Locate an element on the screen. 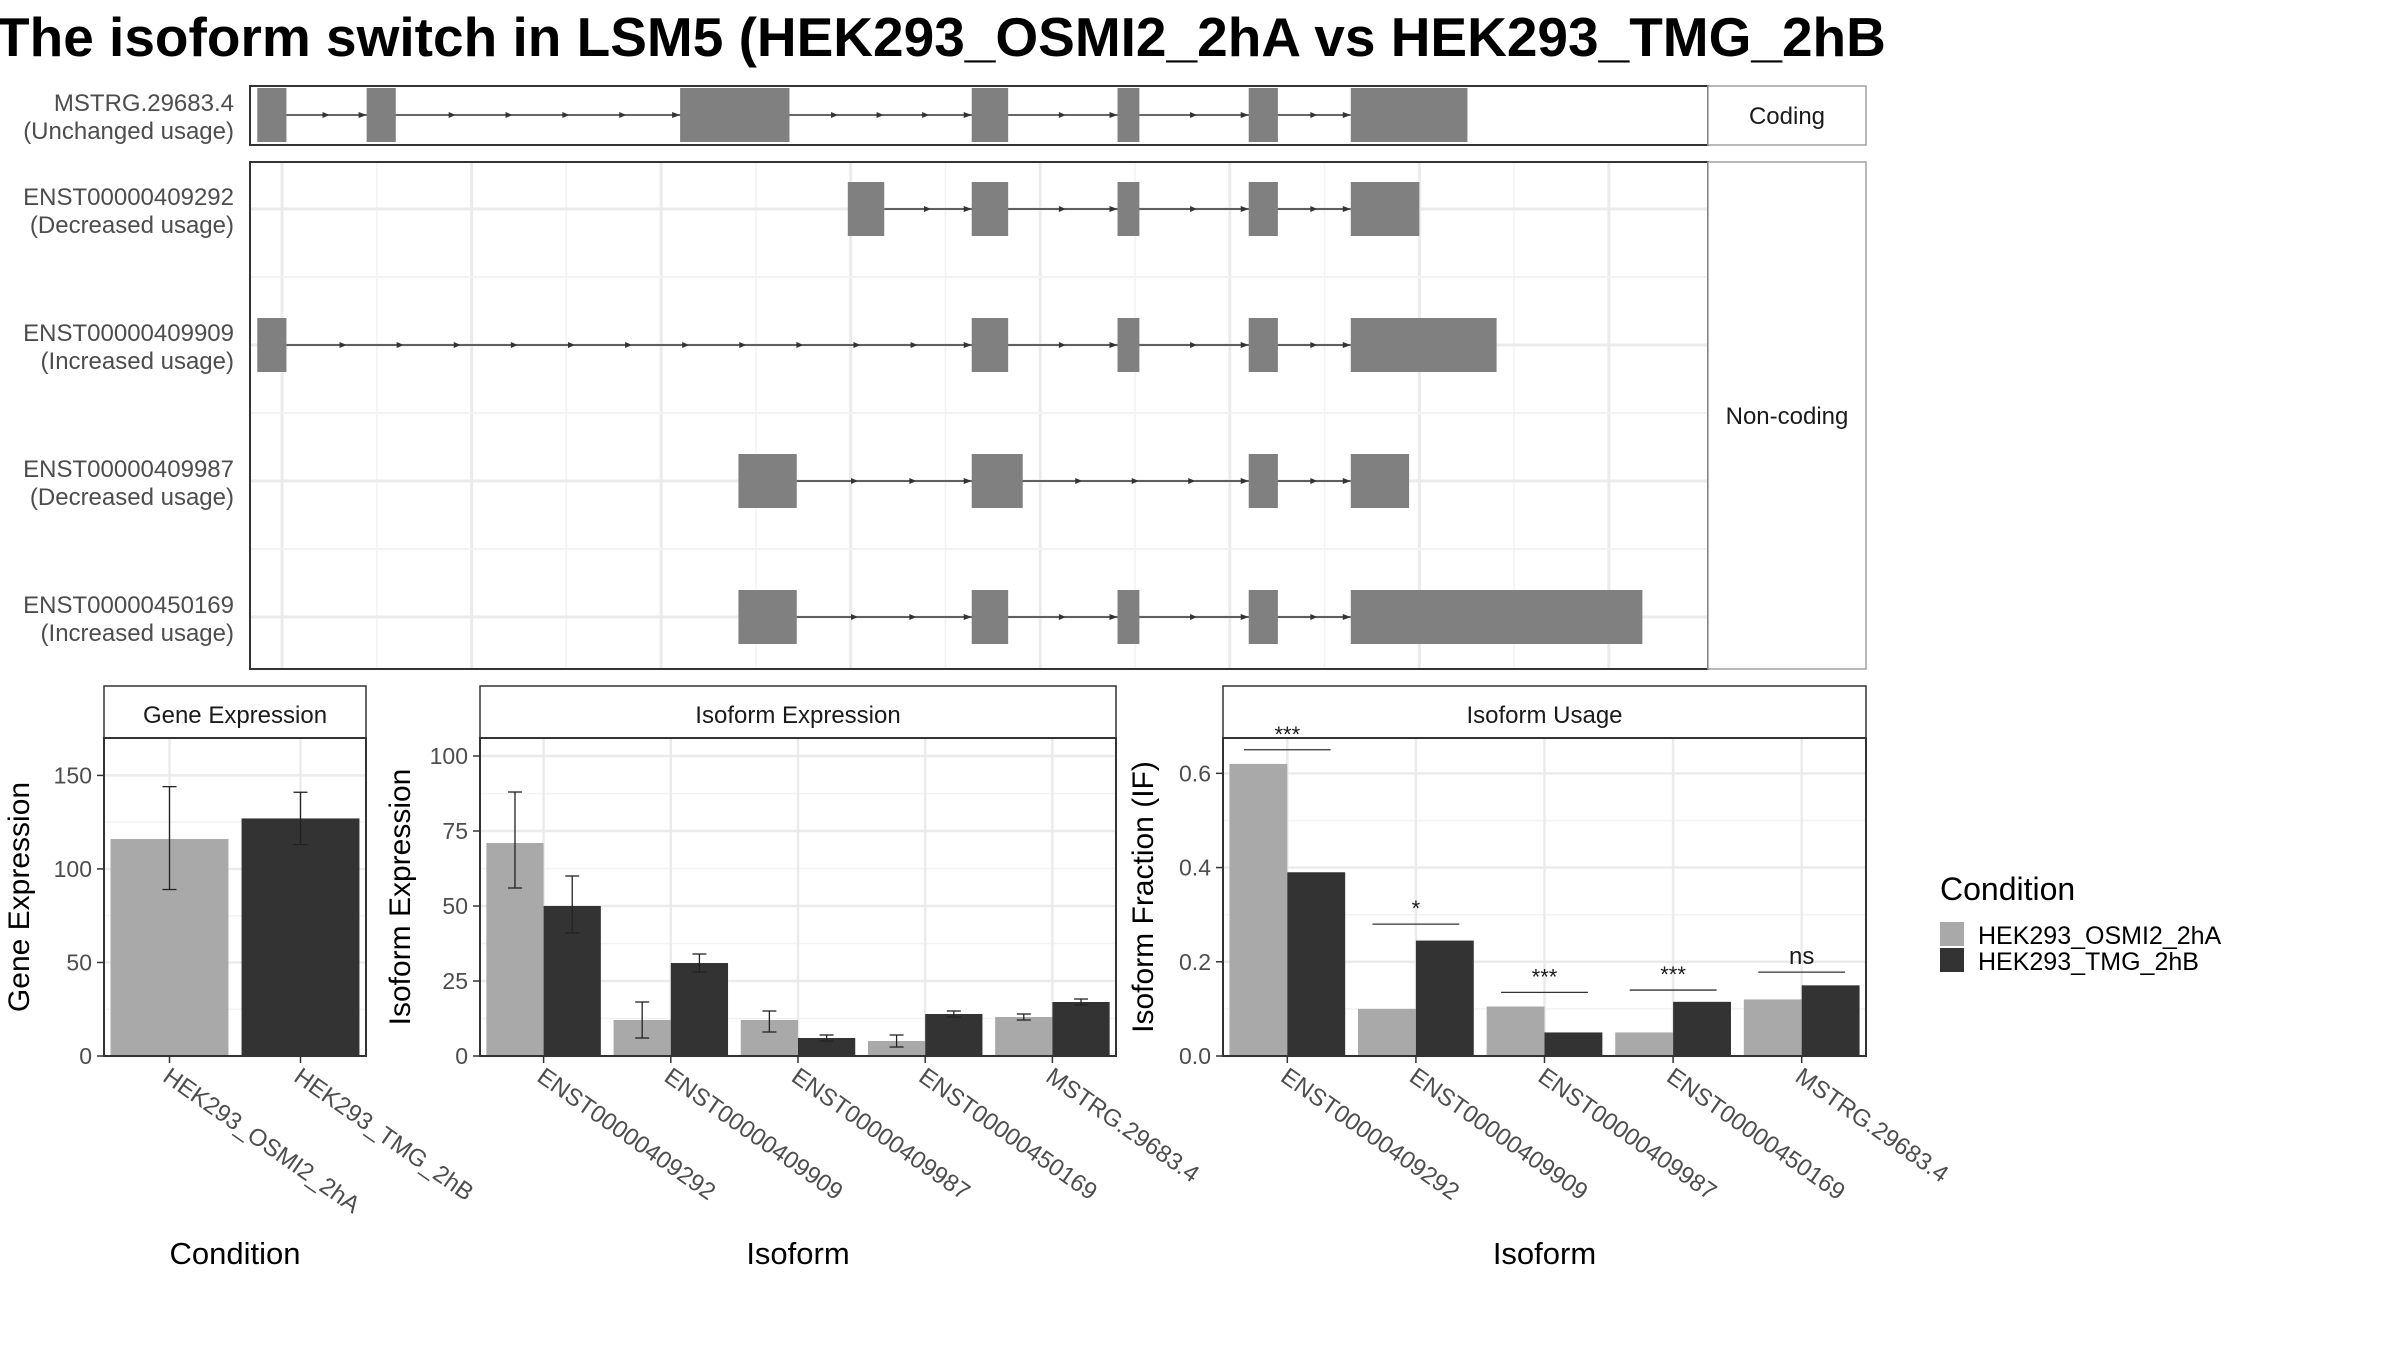 This screenshot has height=1350, width=2400. isoform-expression-strip-label: Isoform Expression is located at coordinates (797, 715).